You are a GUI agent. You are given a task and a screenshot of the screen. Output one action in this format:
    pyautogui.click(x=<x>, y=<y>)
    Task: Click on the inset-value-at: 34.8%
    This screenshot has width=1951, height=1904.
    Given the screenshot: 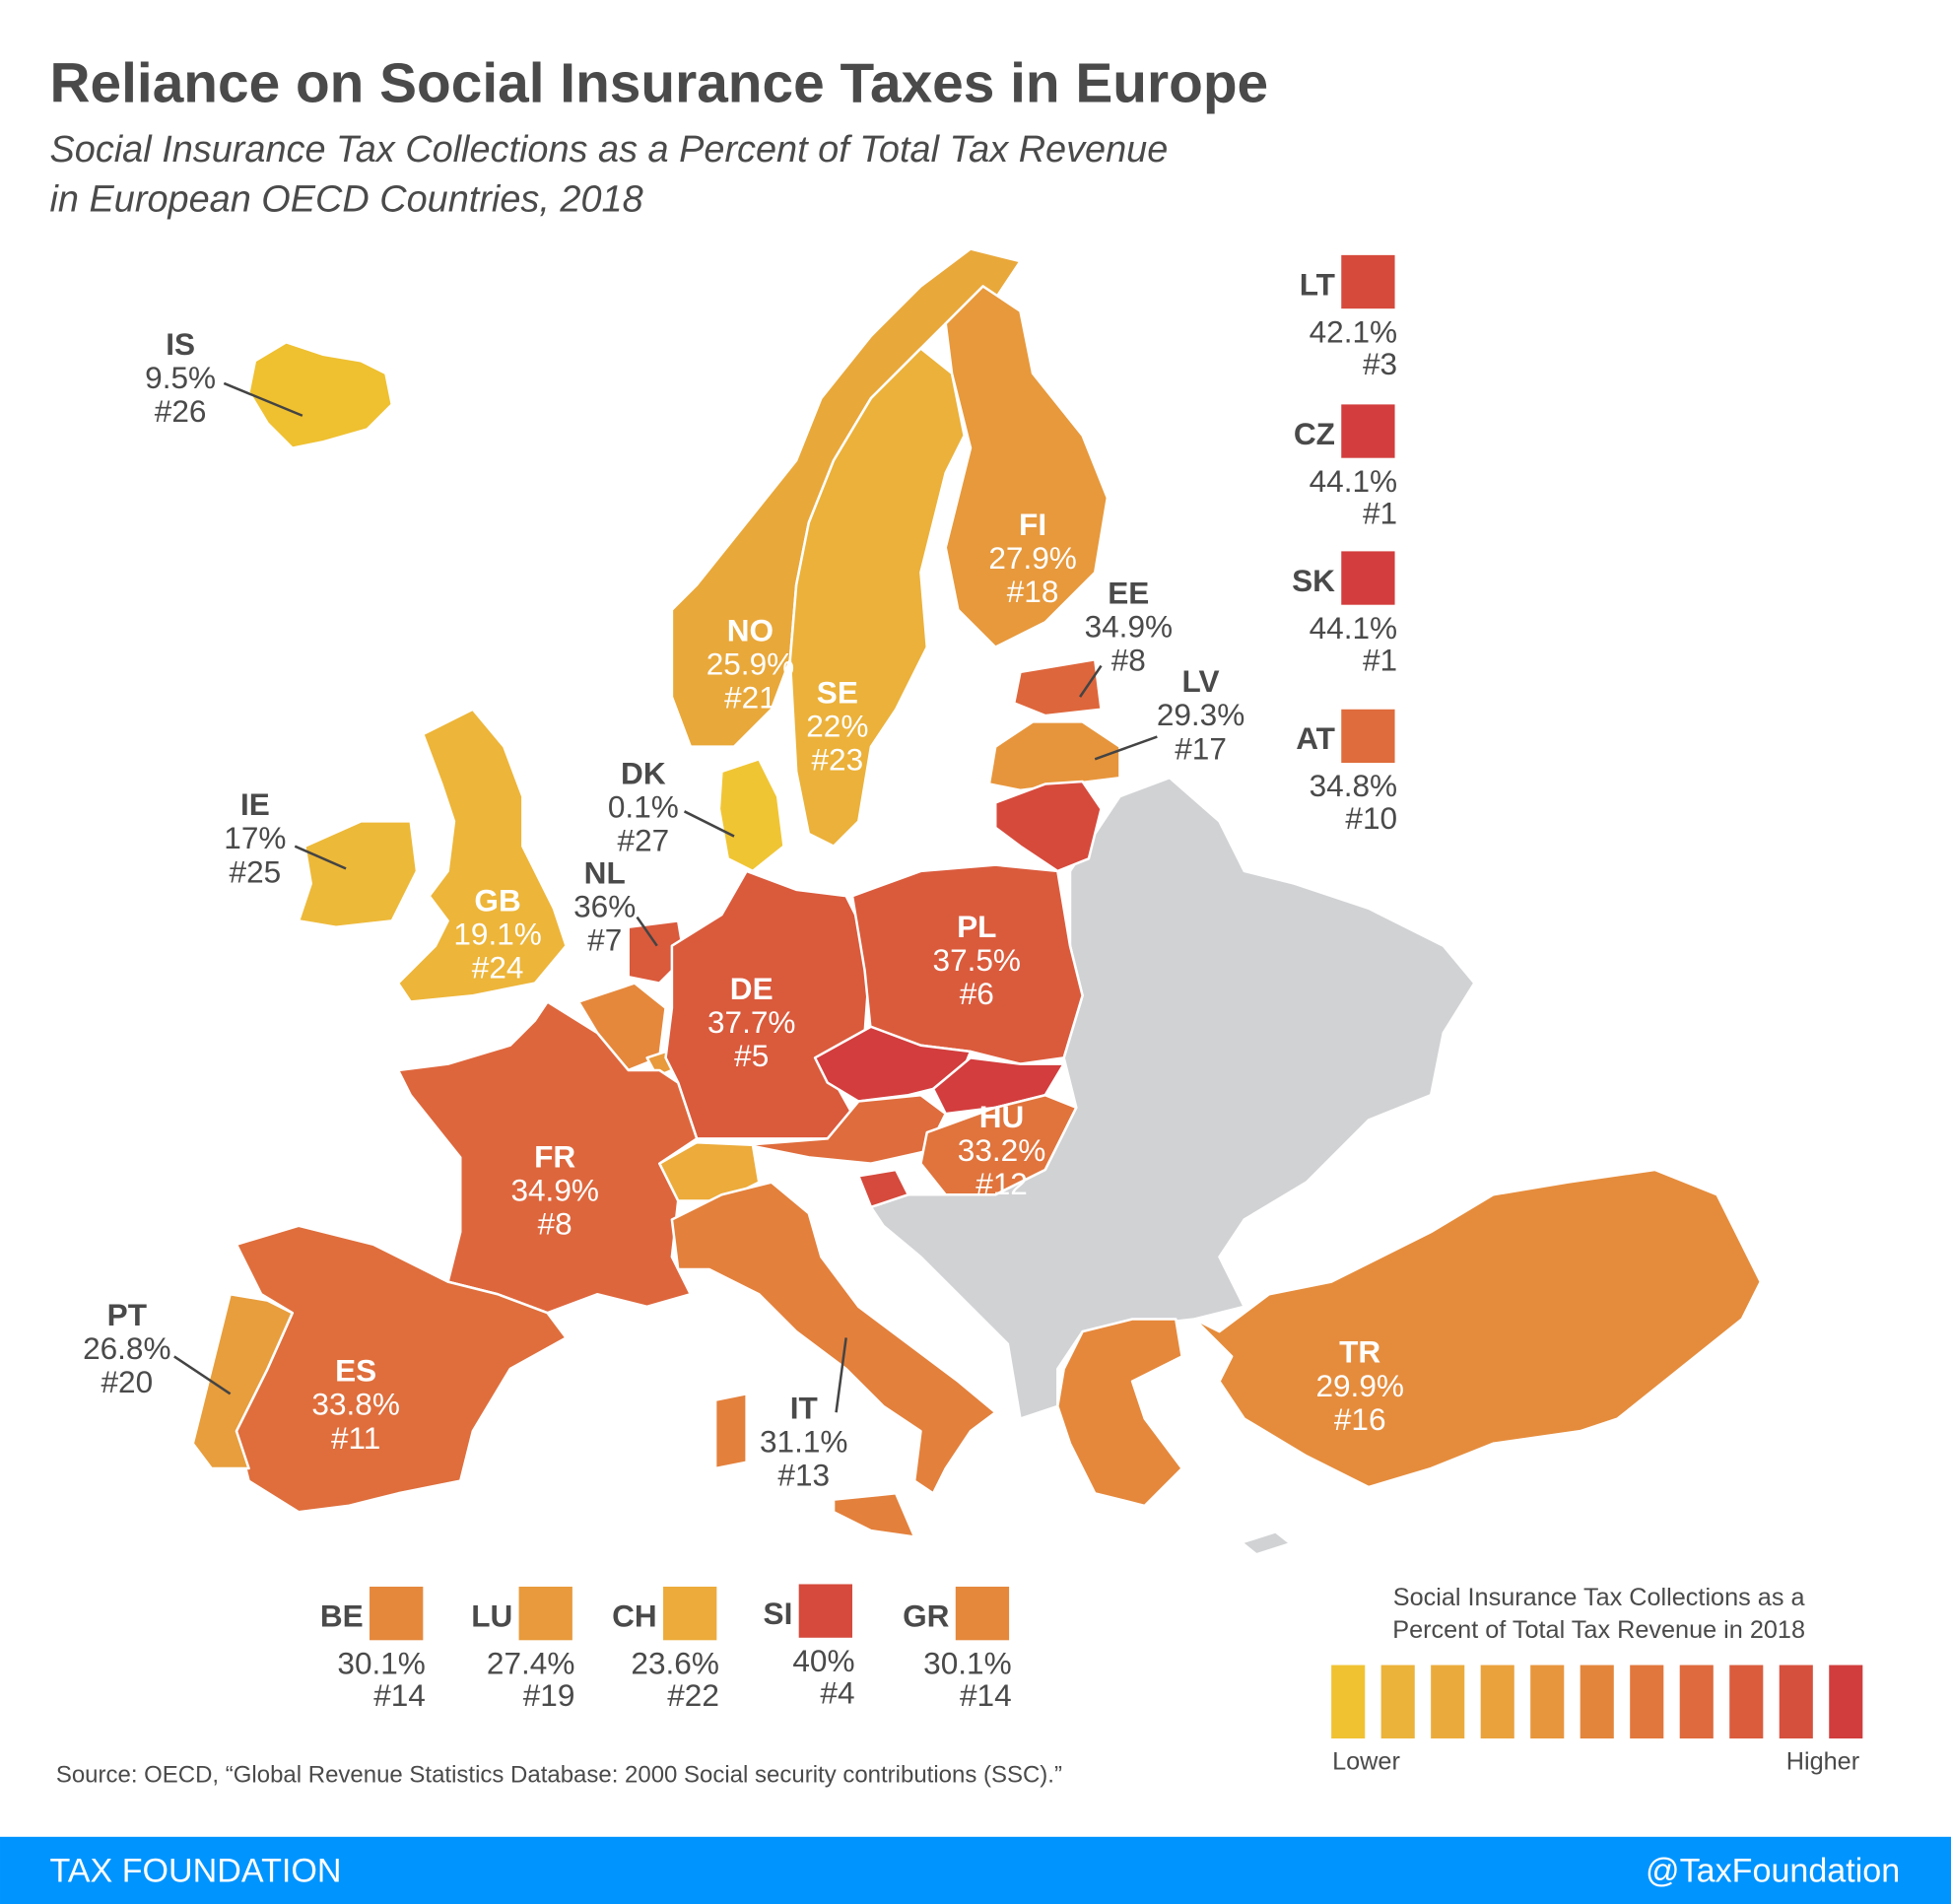 What is the action you would take?
    pyautogui.click(x=1353, y=785)
    